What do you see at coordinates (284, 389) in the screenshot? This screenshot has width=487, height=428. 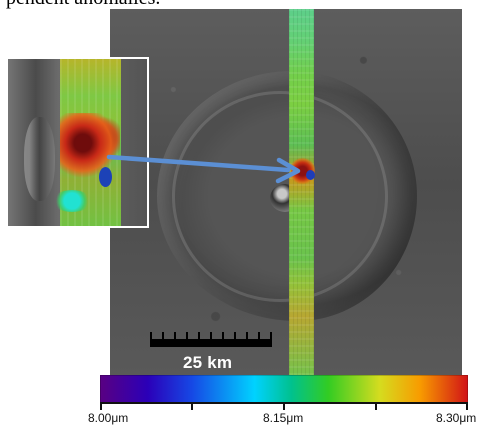 I see `wavelength-colorbar` at bounding box center [284, 389].